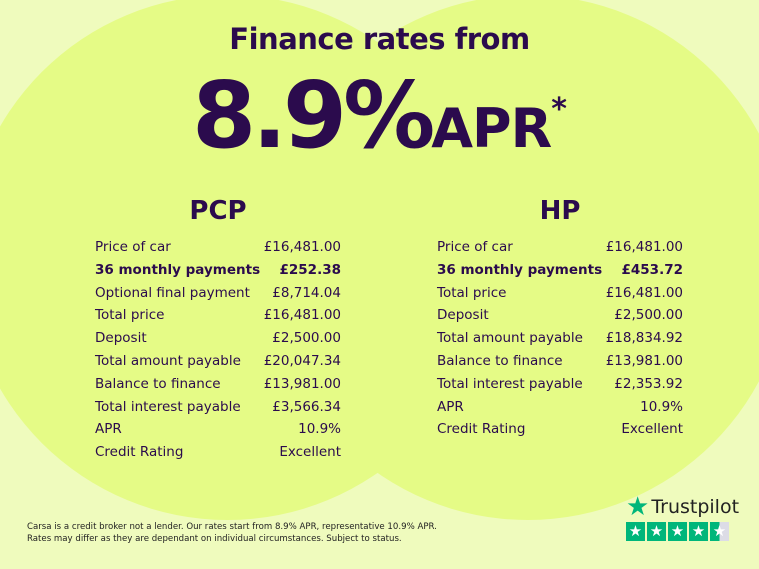 The image size is (759, 569). I want to click on row-value: £3,566.34, so click(306, 406).